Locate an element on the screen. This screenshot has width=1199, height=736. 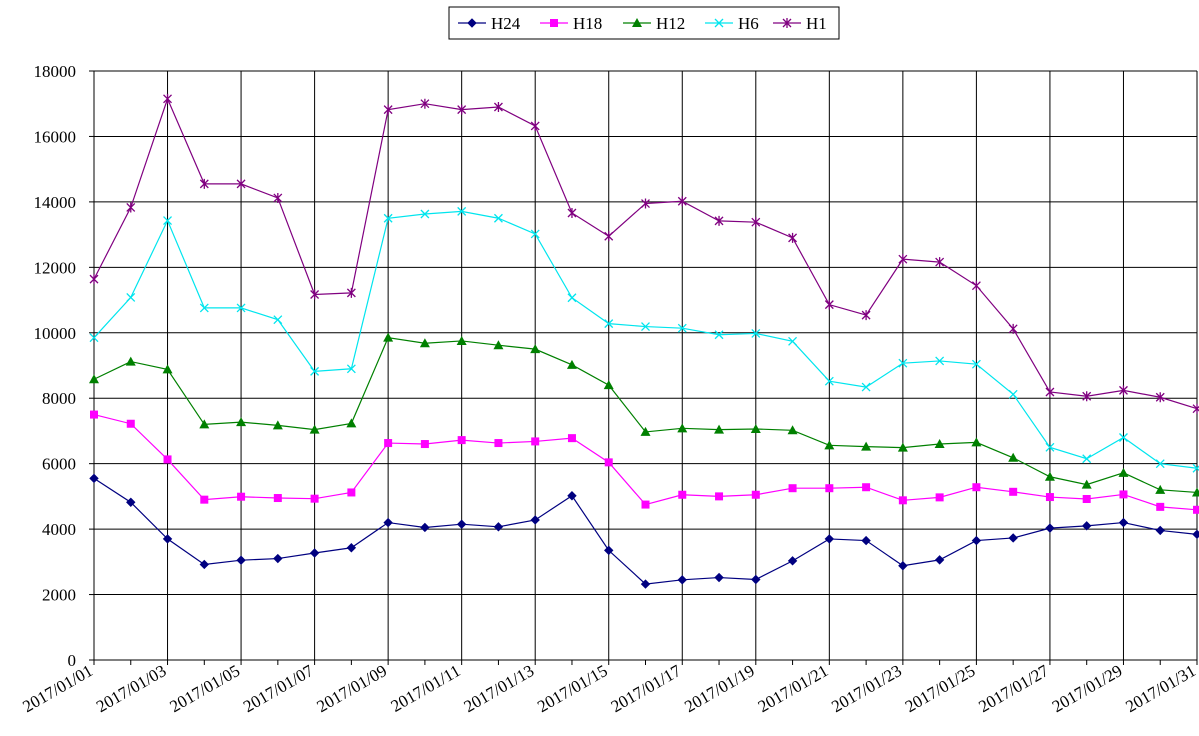
y-tick-label: 10000 is located at coordinates (55, 333).